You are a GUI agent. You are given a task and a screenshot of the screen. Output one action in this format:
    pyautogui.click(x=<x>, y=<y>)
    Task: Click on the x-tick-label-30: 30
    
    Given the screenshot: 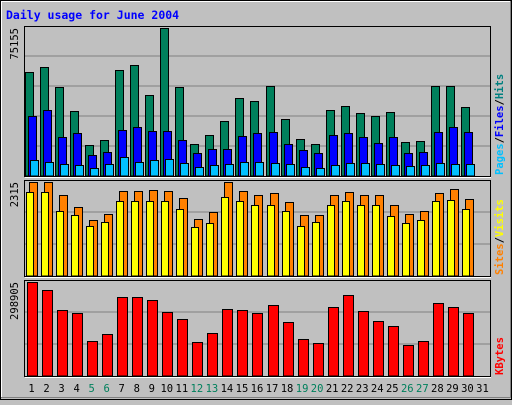 What is the action you would take?
    pyautogui.click(x=467, y=389)
    